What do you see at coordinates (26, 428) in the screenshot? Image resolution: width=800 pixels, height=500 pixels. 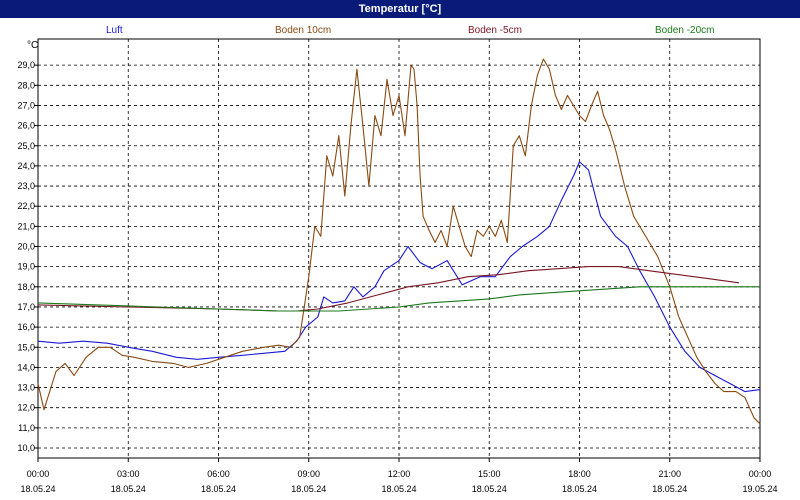 I see `y-tick-label: 11,0` at bounding box center [26, 428].